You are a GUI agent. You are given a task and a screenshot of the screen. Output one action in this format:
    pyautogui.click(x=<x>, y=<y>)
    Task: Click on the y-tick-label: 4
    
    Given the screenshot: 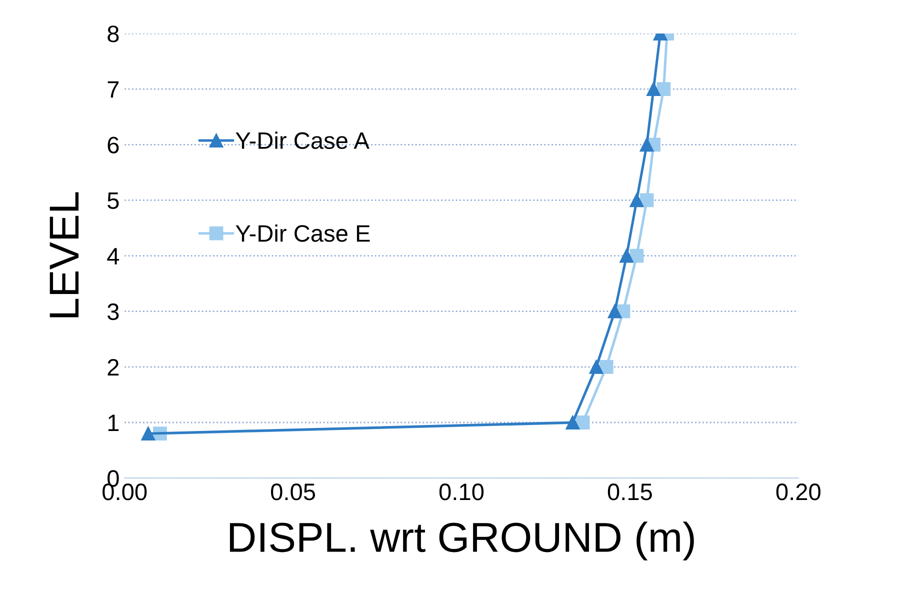 What is the action you would take?
    pyautogui.click(x=113, y=256)
    